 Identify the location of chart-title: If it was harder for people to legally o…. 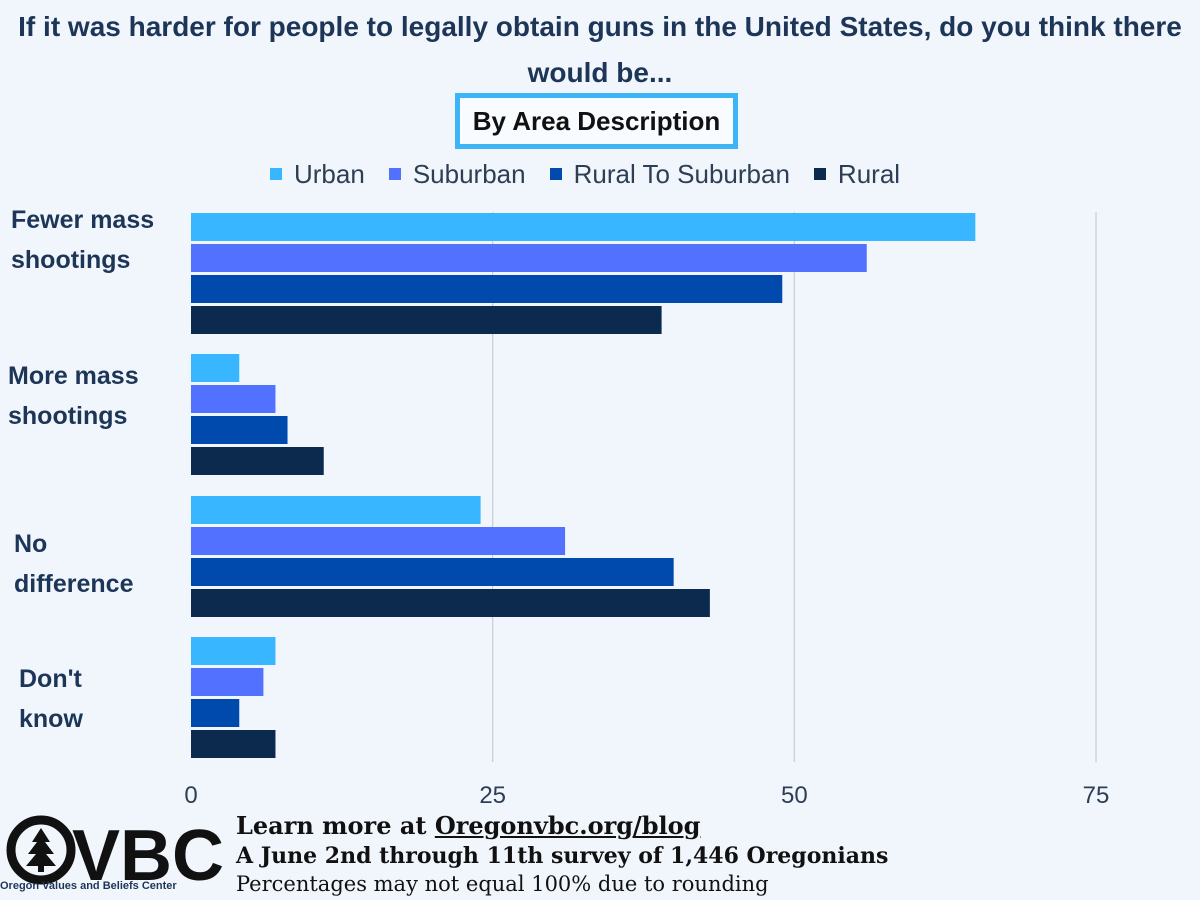
(600, 49).